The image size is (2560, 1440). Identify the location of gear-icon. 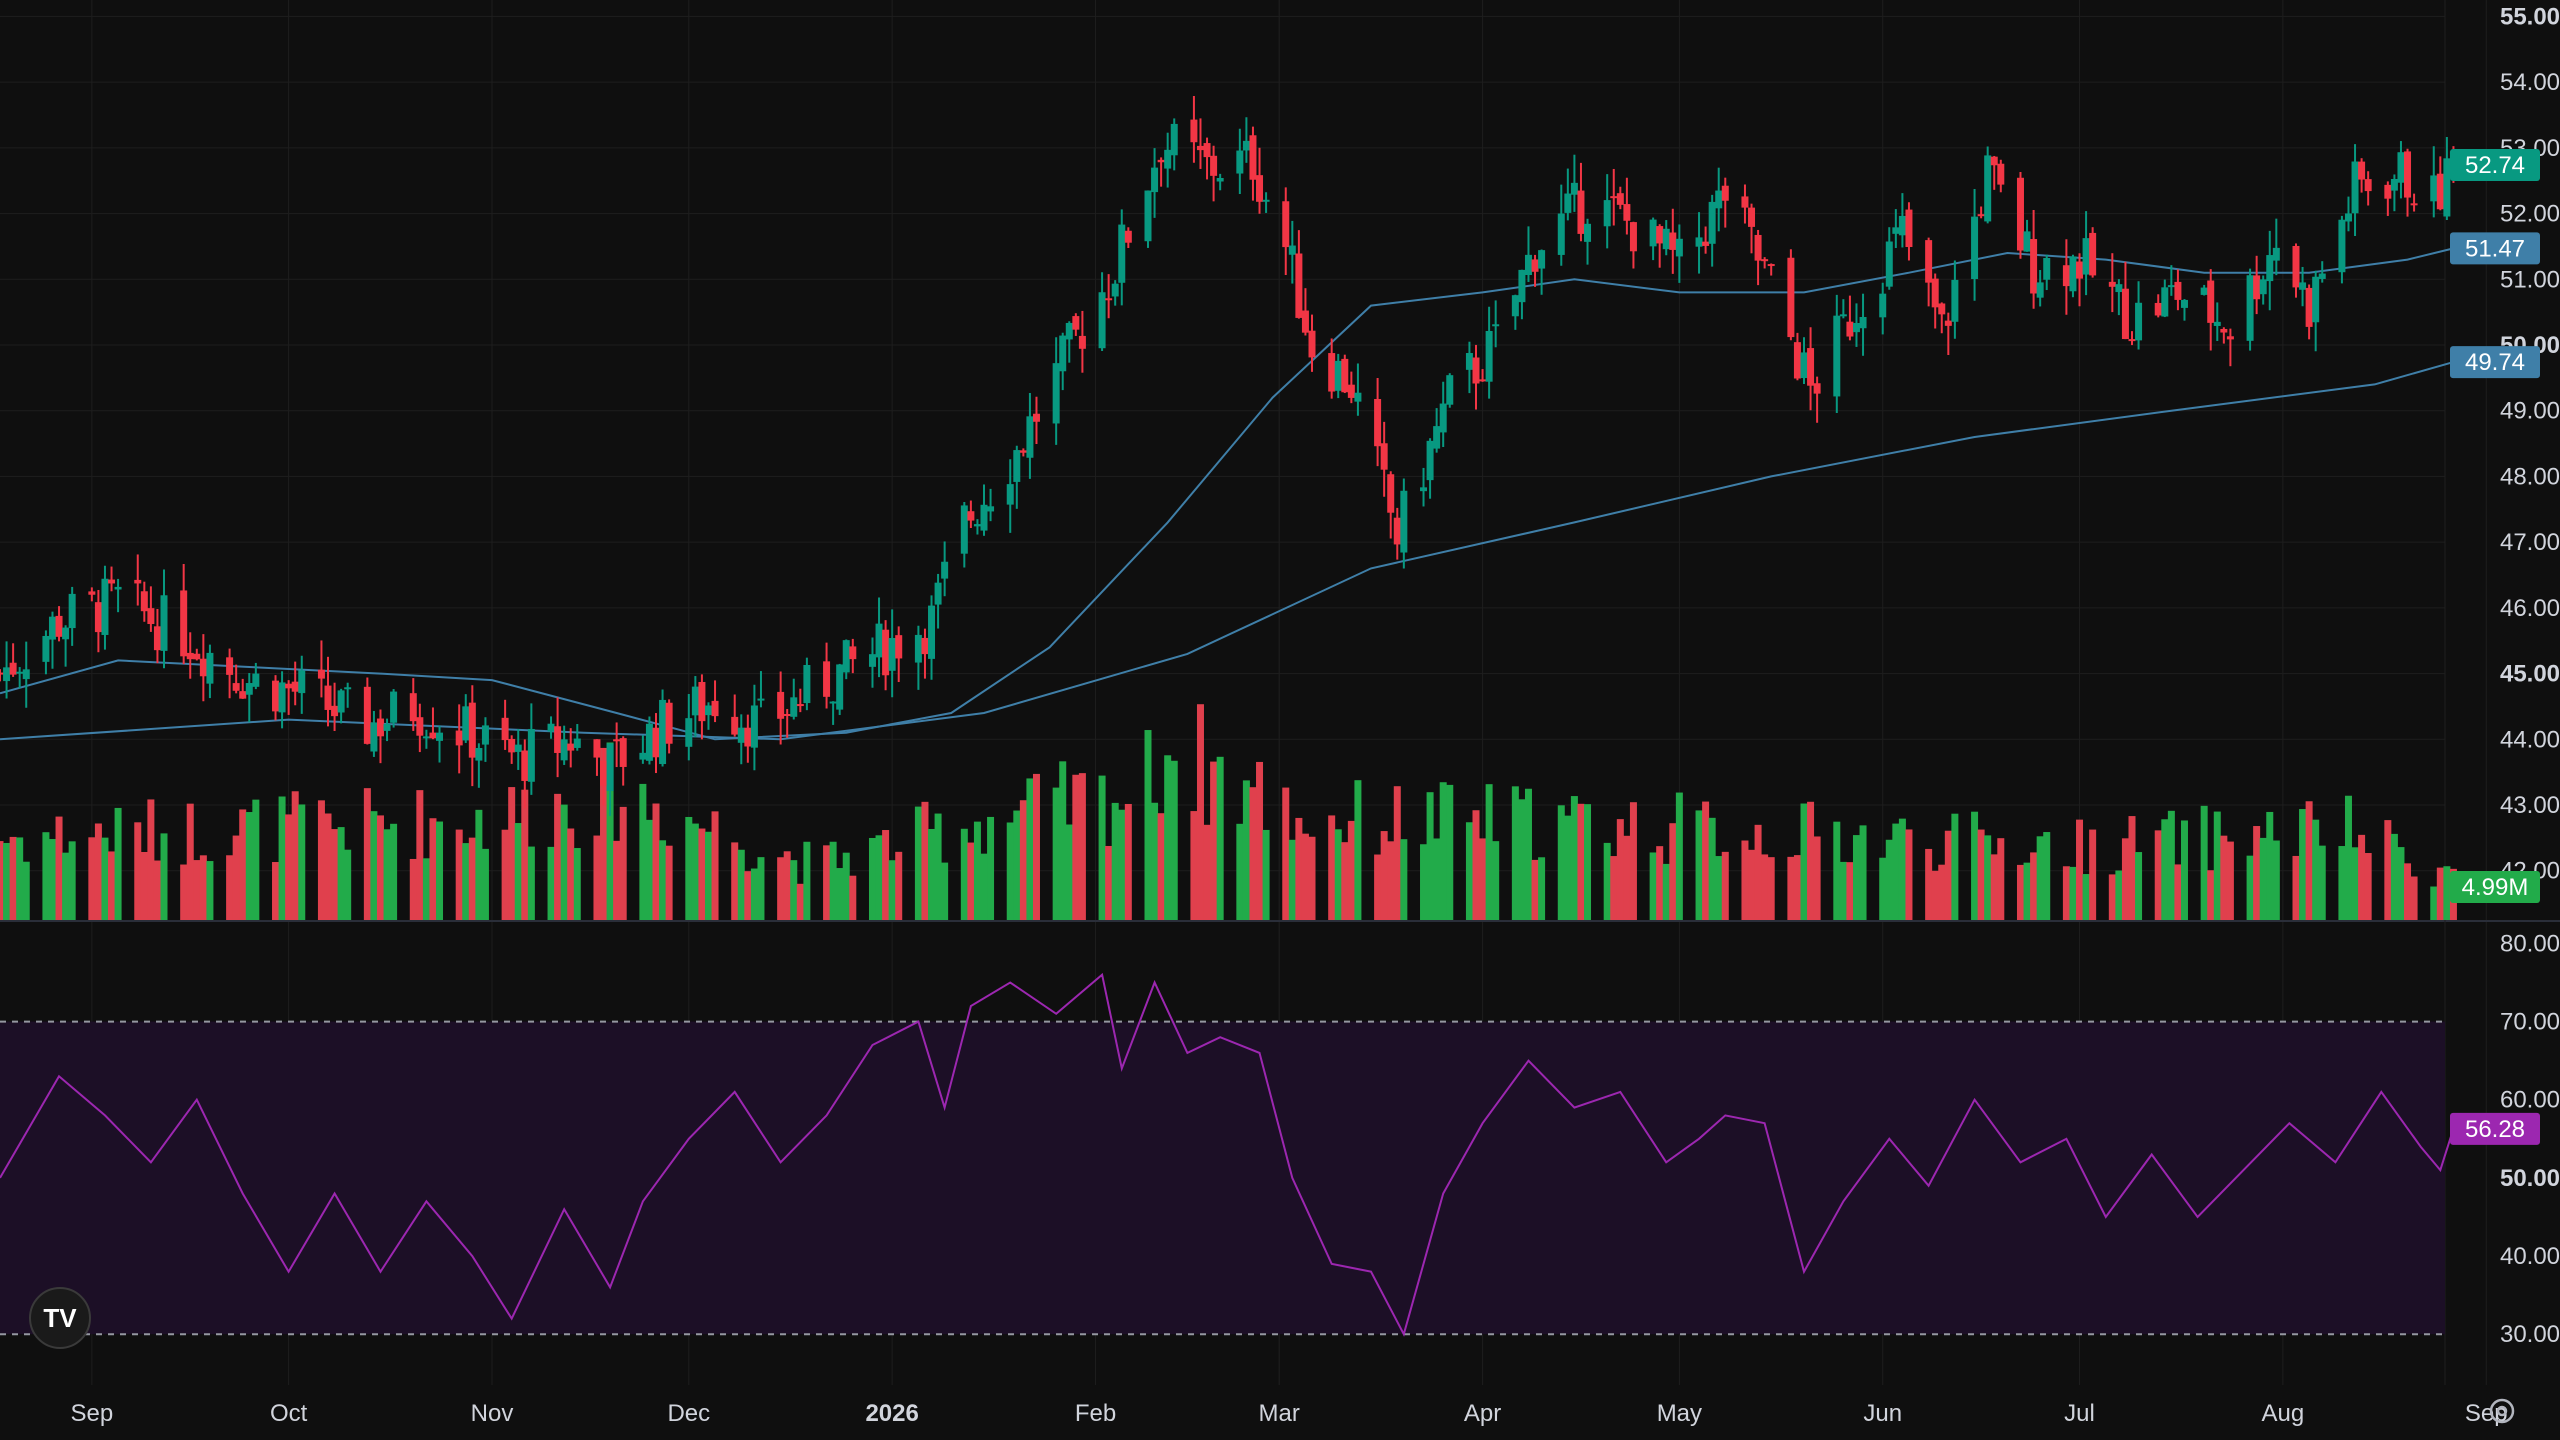
(2502, 1411).